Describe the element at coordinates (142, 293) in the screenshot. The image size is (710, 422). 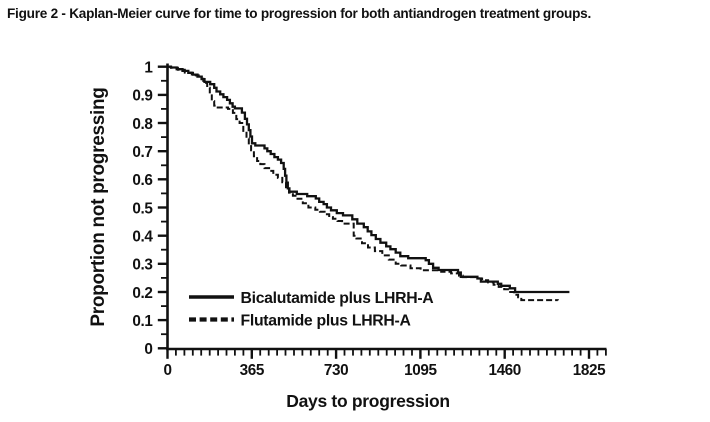
I see `y-tick-label: 0.2` at that location.